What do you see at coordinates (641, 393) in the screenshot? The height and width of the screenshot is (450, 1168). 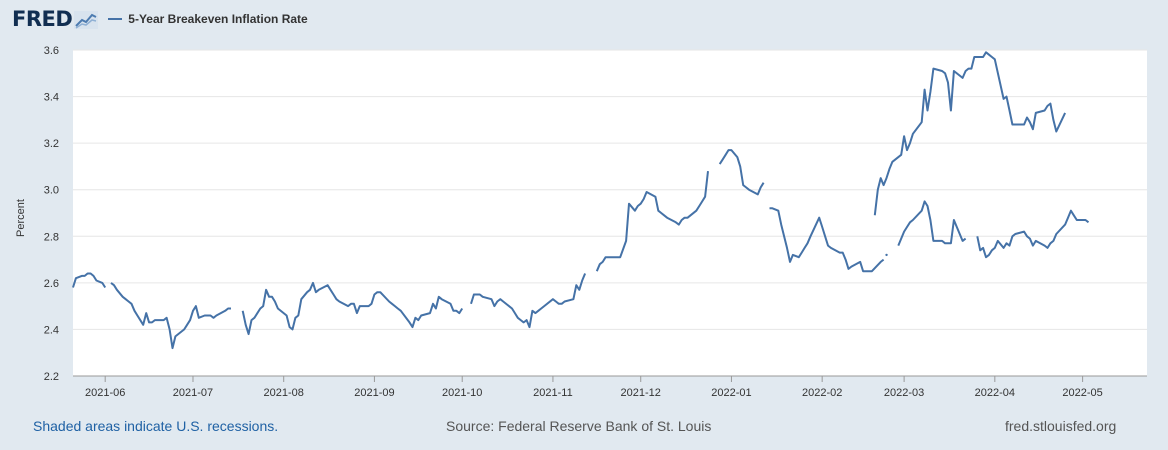 I see `x-tick-label: 2021-12` at bounding box center [641, 393].